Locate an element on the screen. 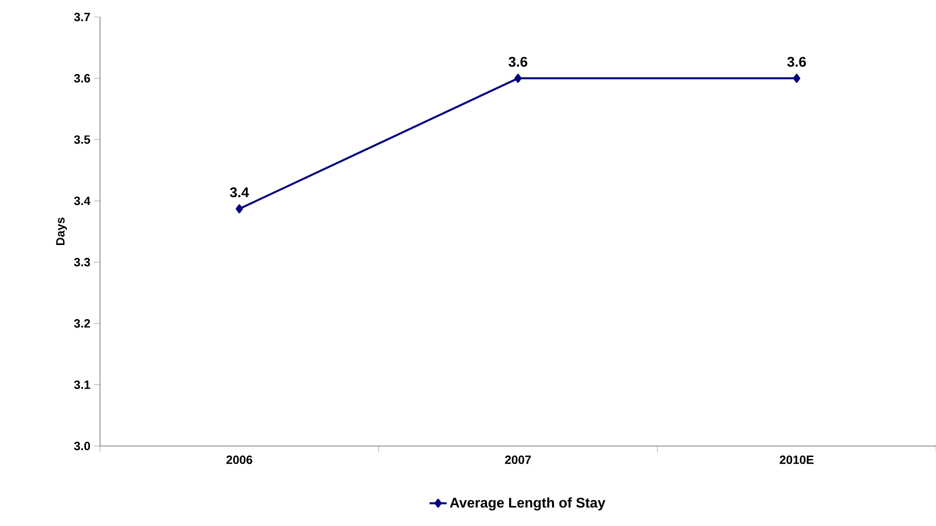 The width and height of the screenshot is (936, 526). x-tick-label: 2010E is located at coordinates (797, 460).